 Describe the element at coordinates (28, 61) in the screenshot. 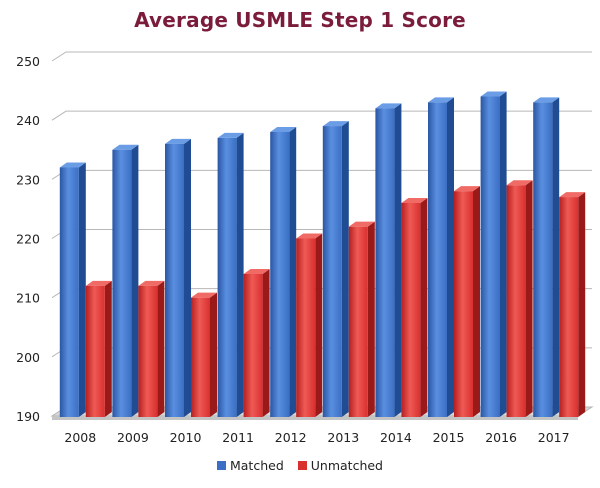

I see `y-tick-label: 250` at that location.